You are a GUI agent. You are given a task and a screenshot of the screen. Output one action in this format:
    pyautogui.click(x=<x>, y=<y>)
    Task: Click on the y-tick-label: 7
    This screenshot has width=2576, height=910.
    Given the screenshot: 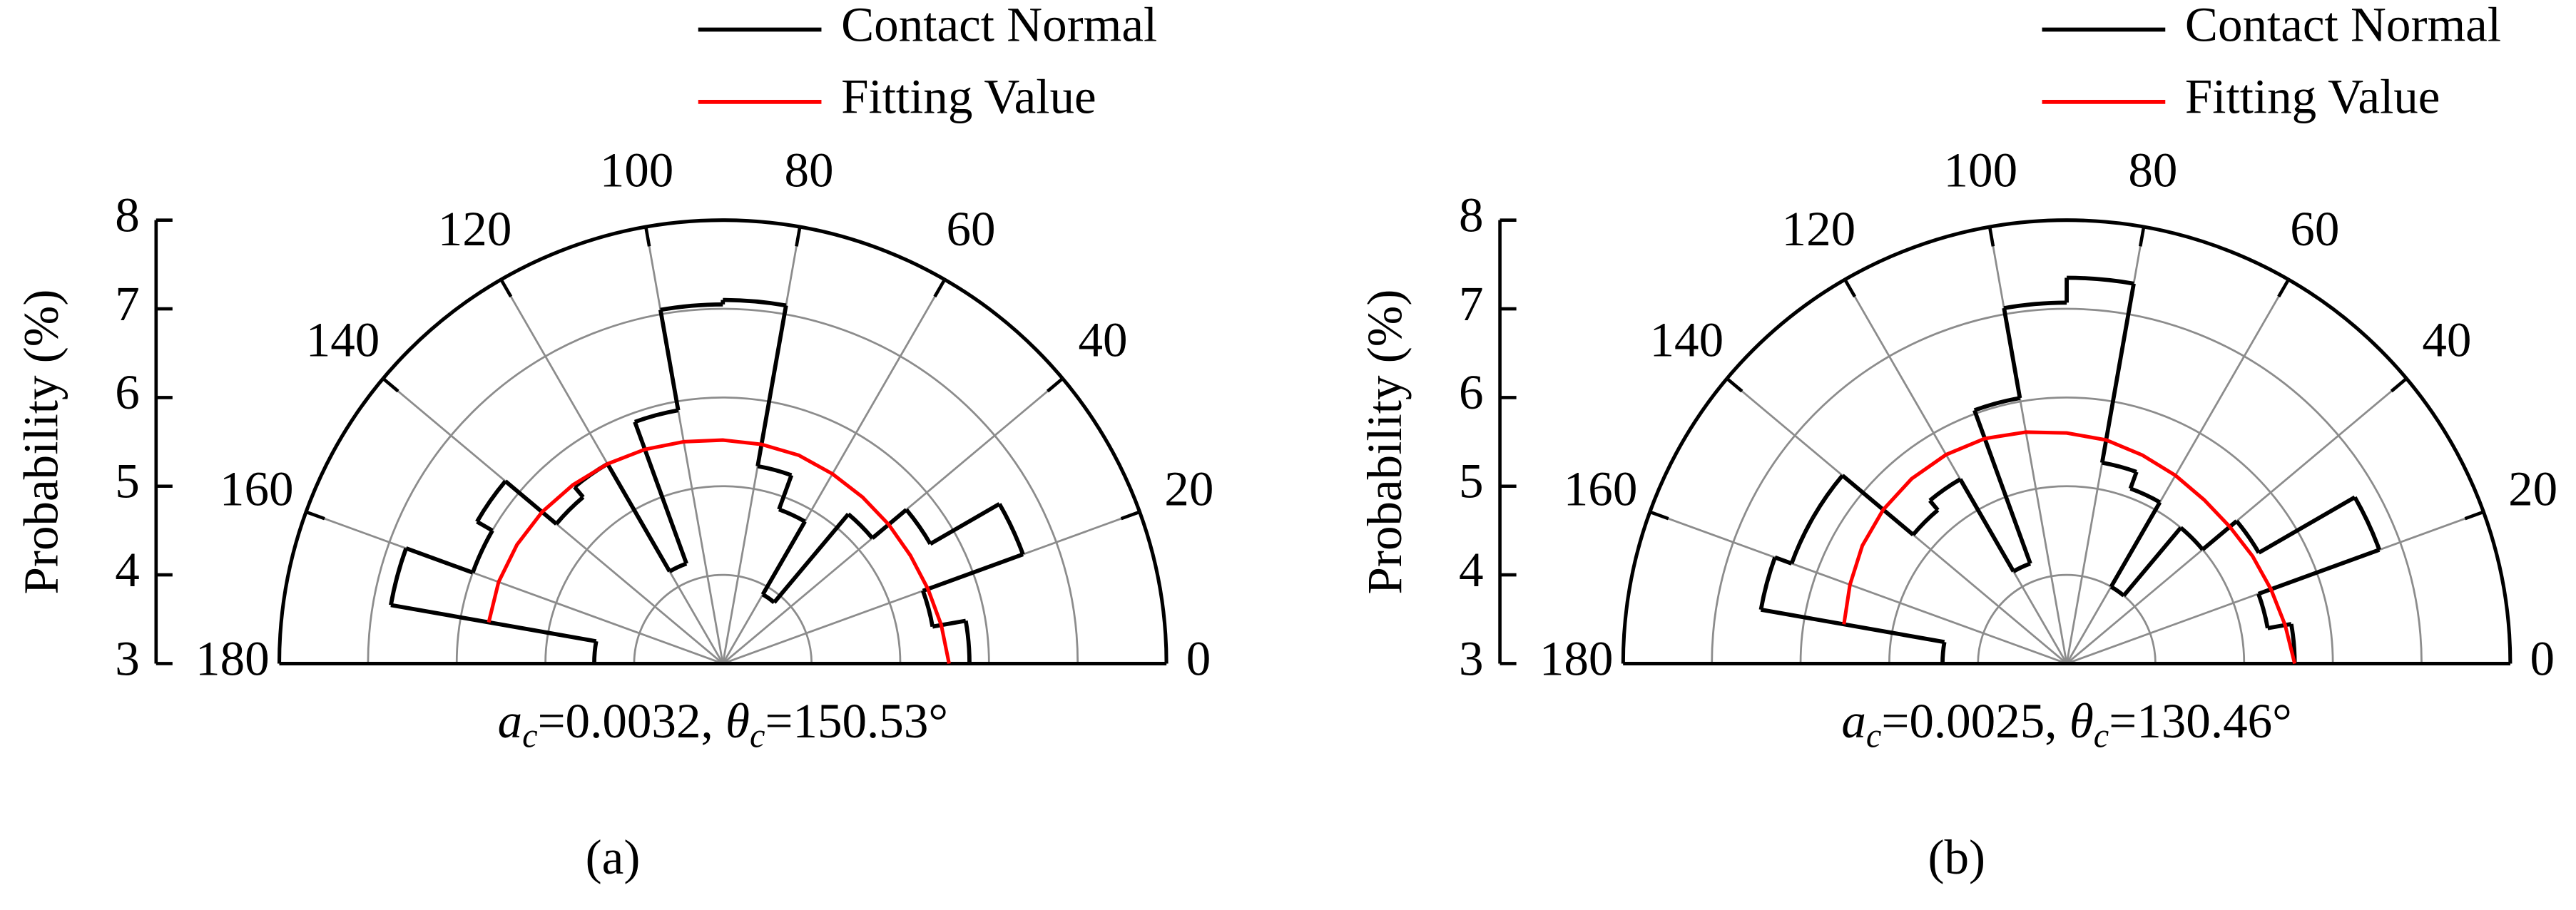 What is the action you would take?
    pyautogui.click(x=127, y=303)
    